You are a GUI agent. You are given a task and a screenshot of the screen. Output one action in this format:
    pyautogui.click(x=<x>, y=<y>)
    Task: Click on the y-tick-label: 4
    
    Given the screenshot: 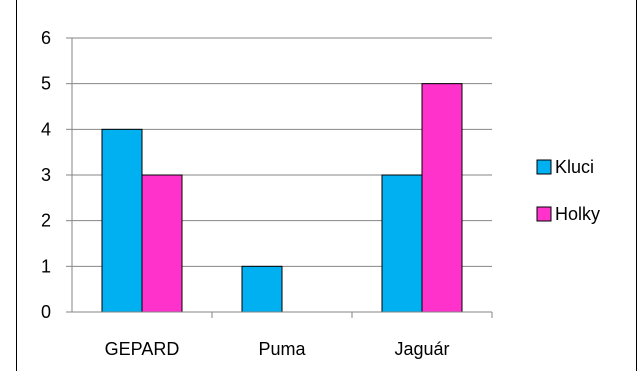 What is the action you would take?
    pyautogui.click(x=46, y=129)
    